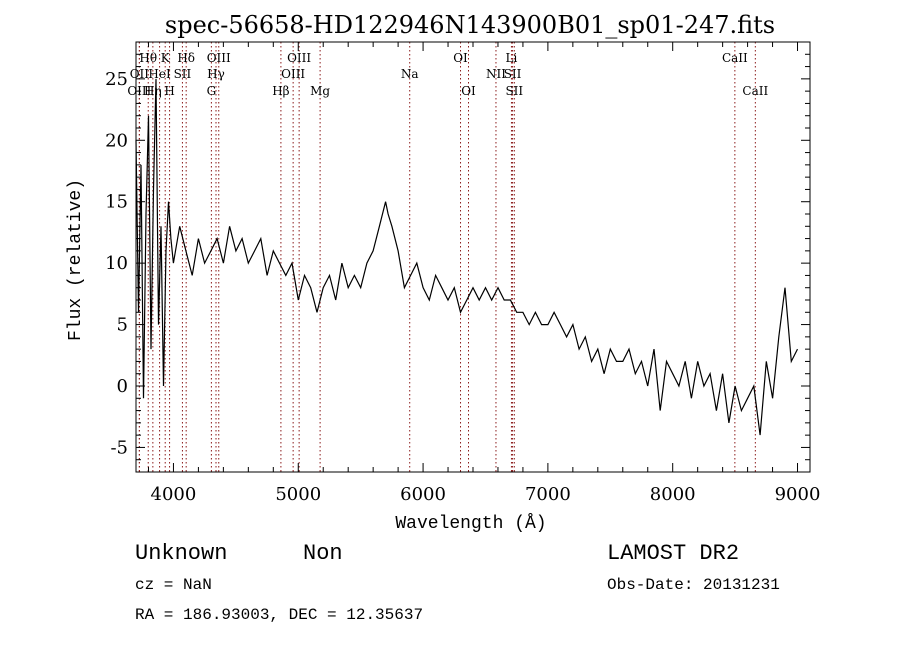  What do you see at coordinates (496, 74) in the screenshot?
I see `line-label-14: NII` at bounding box center [496, 74].